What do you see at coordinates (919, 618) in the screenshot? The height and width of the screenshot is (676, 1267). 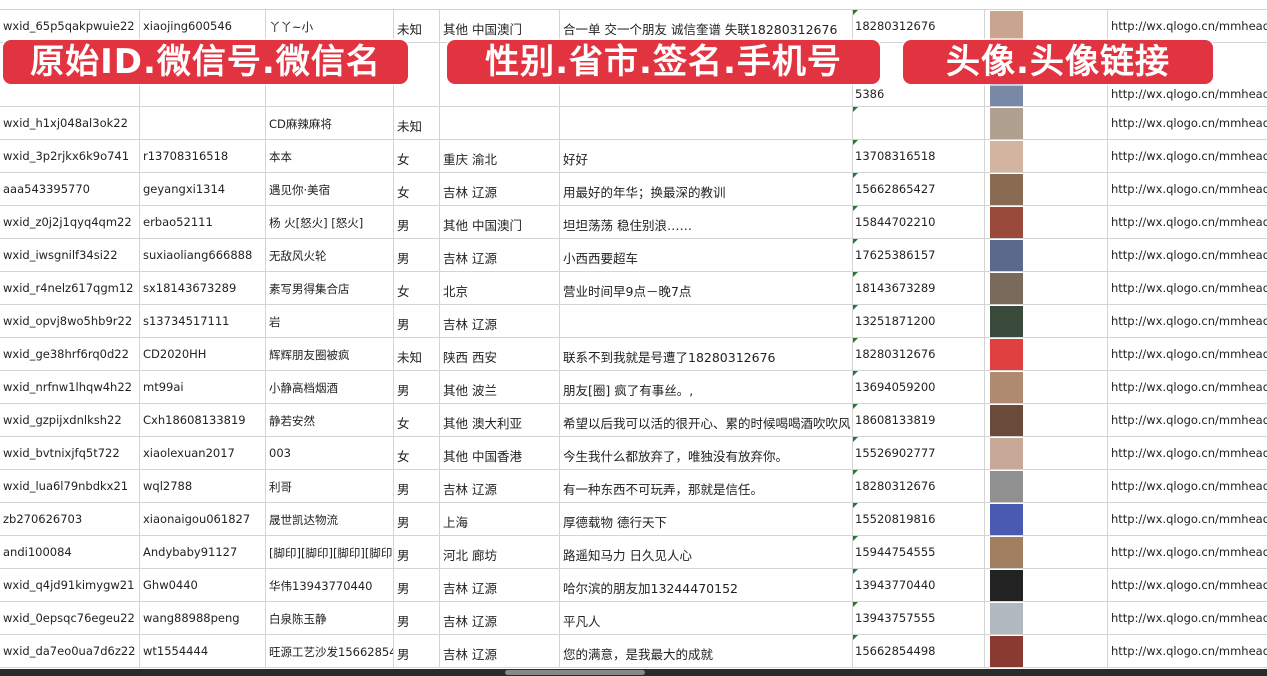 I see `phone-cell: 13943757555` at bounding box center [919, 618].